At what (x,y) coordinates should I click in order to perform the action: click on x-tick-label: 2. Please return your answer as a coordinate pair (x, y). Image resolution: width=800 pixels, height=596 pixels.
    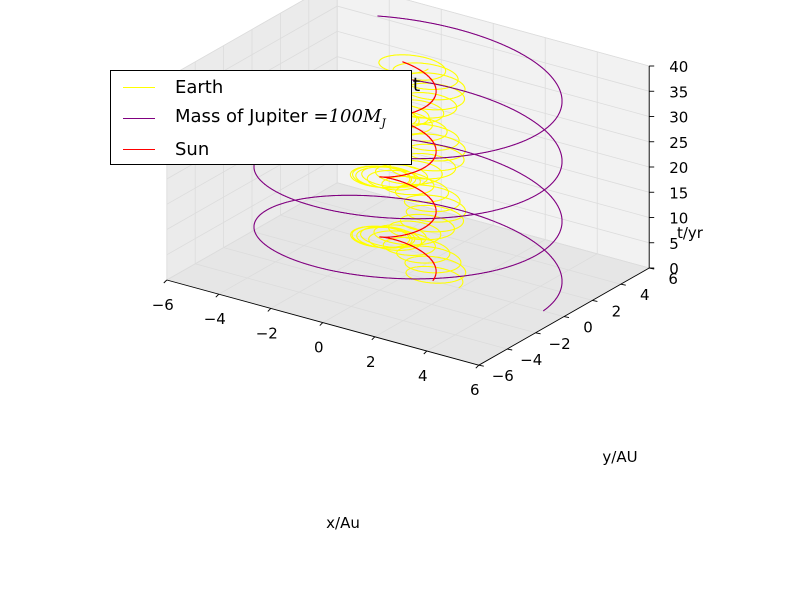
    Looking at the image, I should click on (371, 362).